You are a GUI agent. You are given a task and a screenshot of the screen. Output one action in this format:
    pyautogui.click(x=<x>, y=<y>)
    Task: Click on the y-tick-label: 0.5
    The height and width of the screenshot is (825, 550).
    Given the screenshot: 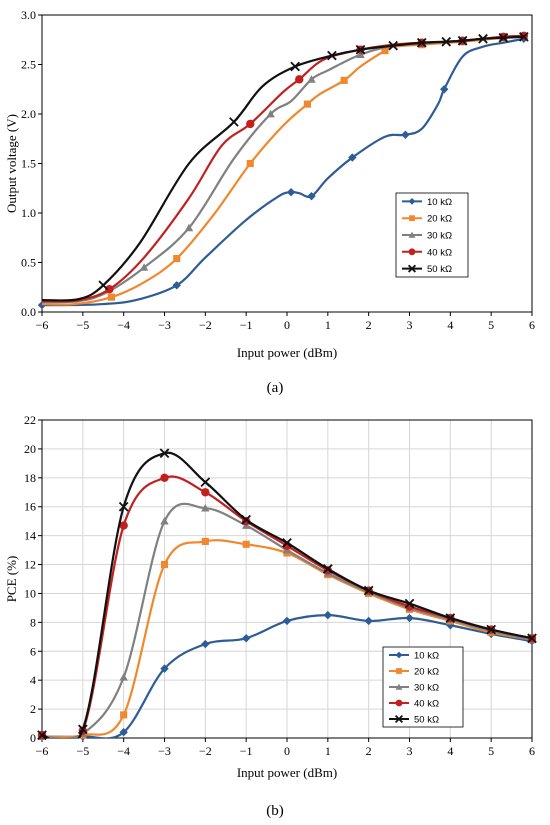 What is the action you would take?
    pyautogui.click(x=28, y=263)
    